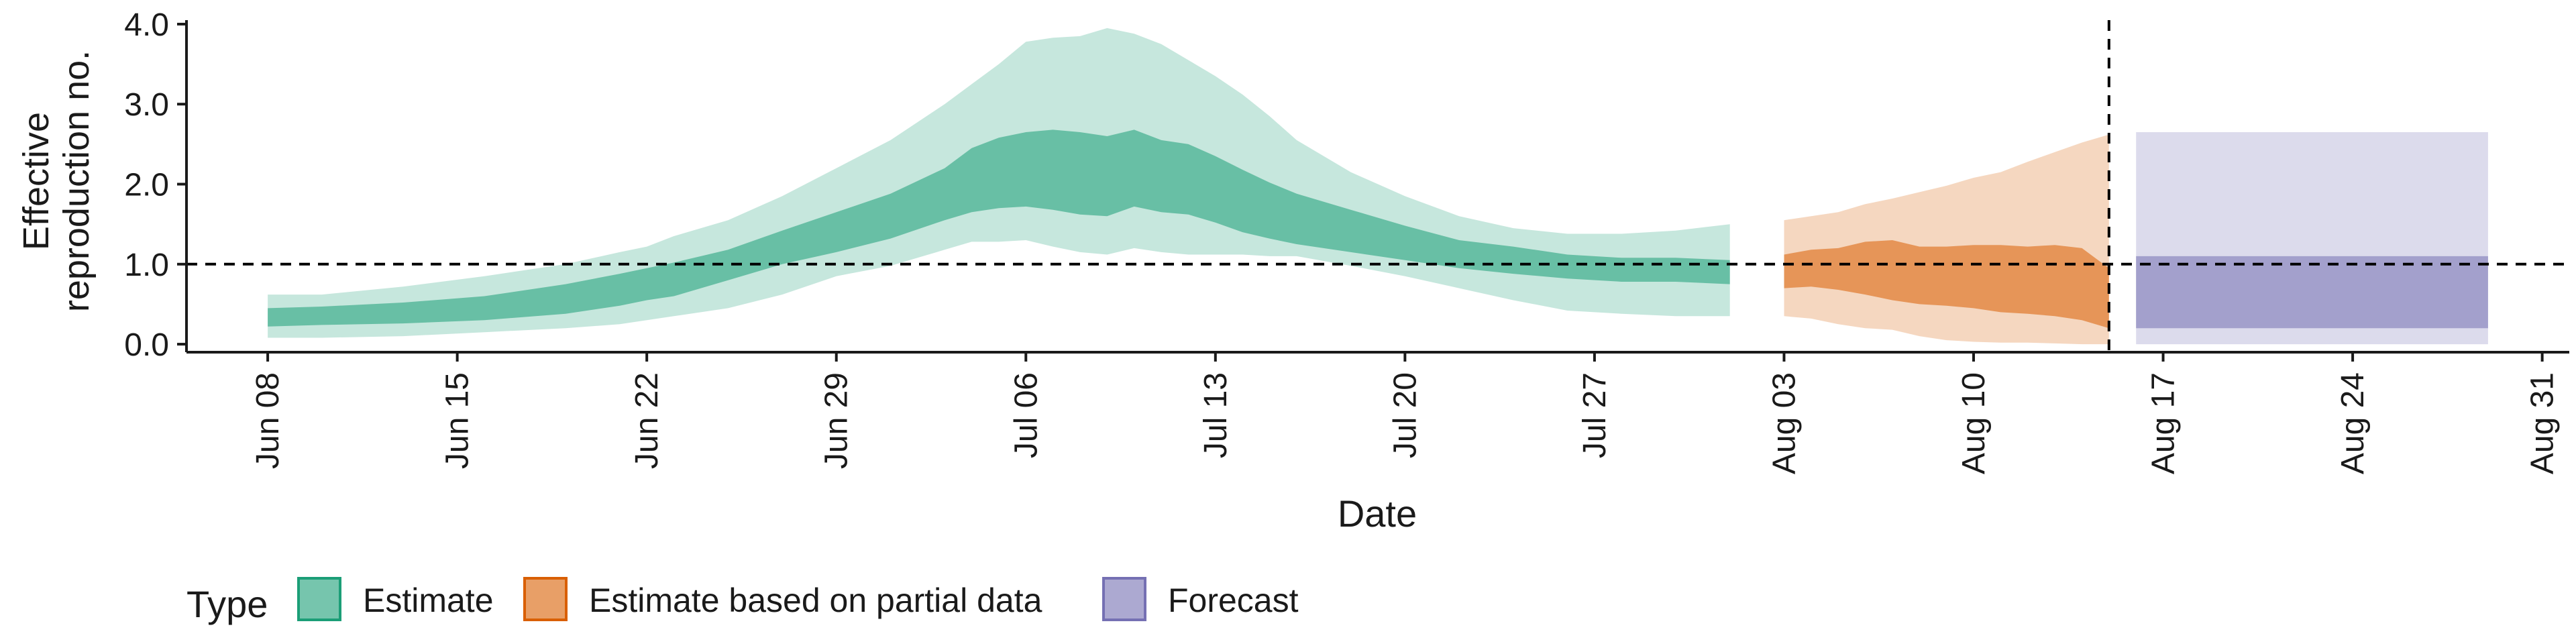 The image size is (2576, 644). I want to click on estimate-based-on-partial-data-inner-band, so click(1946, 284).